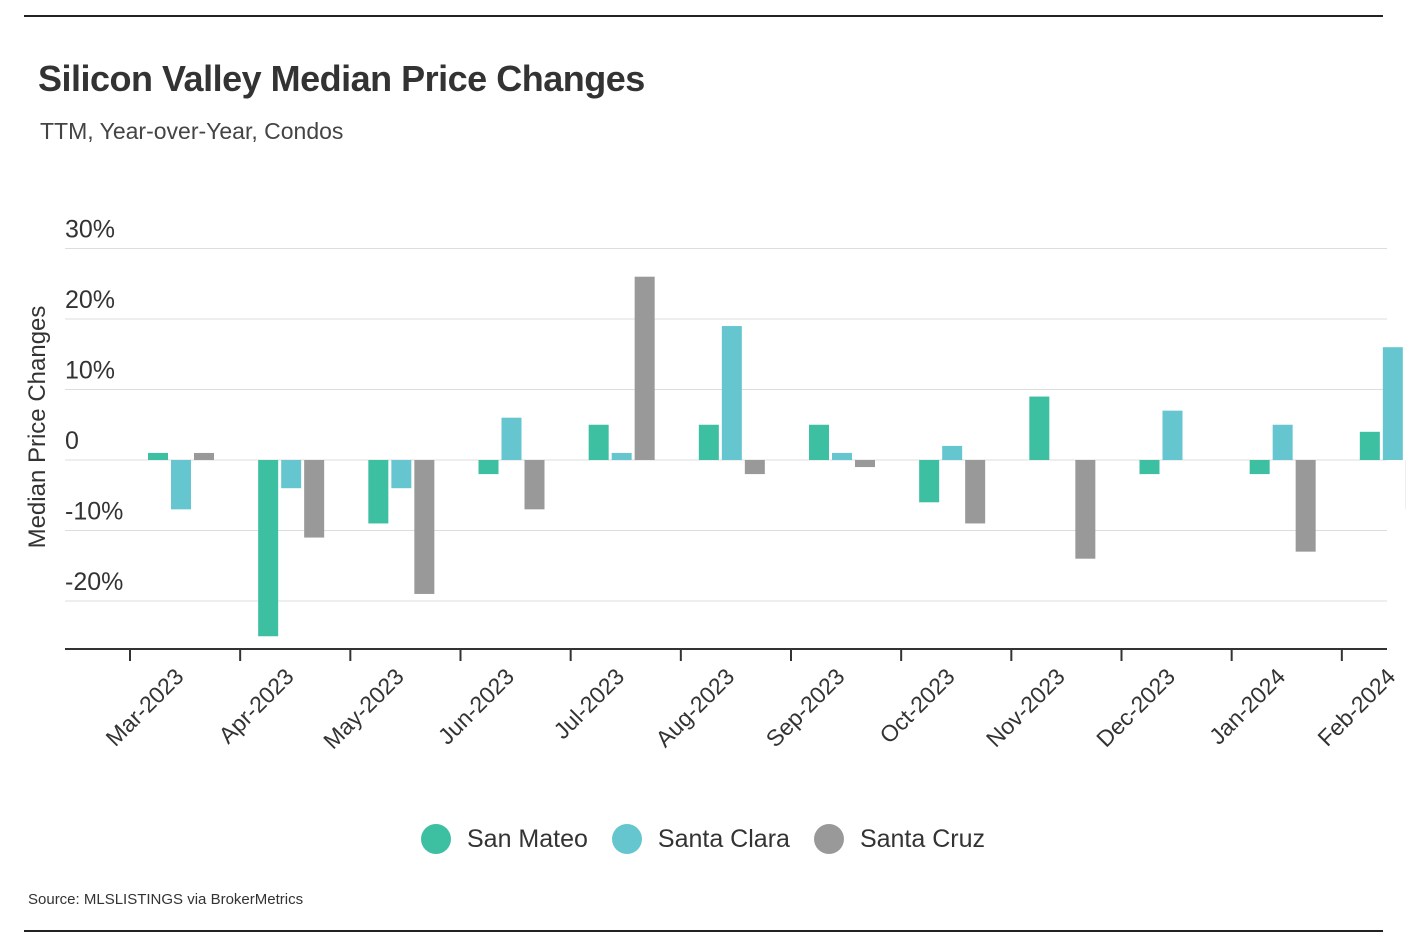 The image size is (1406, 950). What do you see at coordinates (922, 838) in the screenshot?
I see `legend-label: Santa Cruz` at bounding box center [922, 838].